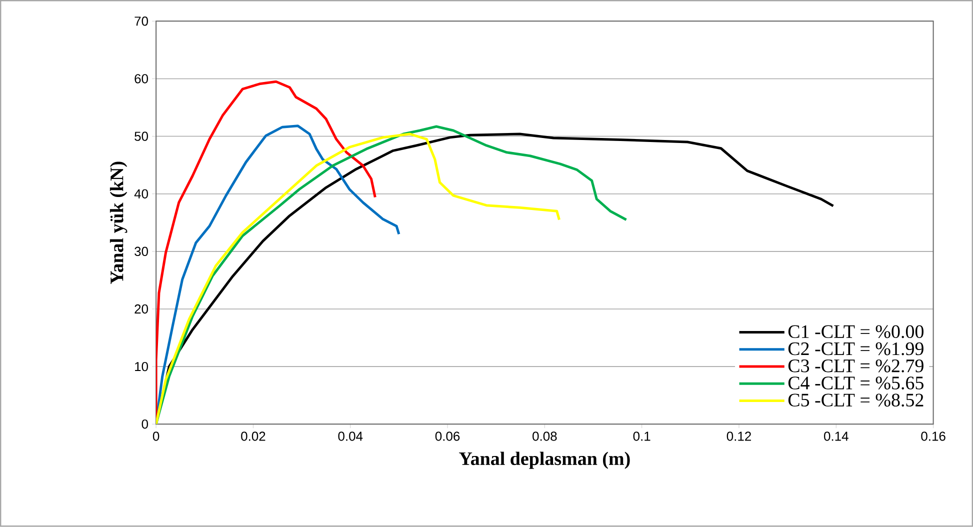 This screenshot has height=527, width=973. I want to click on legend-label: C2 -CLT = %1.99, so click(856, 349).